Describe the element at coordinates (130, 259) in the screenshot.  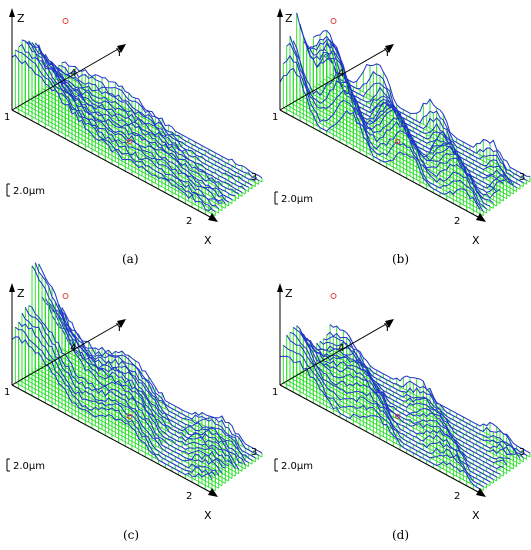
I see `panel-caption: (a)` at that location.